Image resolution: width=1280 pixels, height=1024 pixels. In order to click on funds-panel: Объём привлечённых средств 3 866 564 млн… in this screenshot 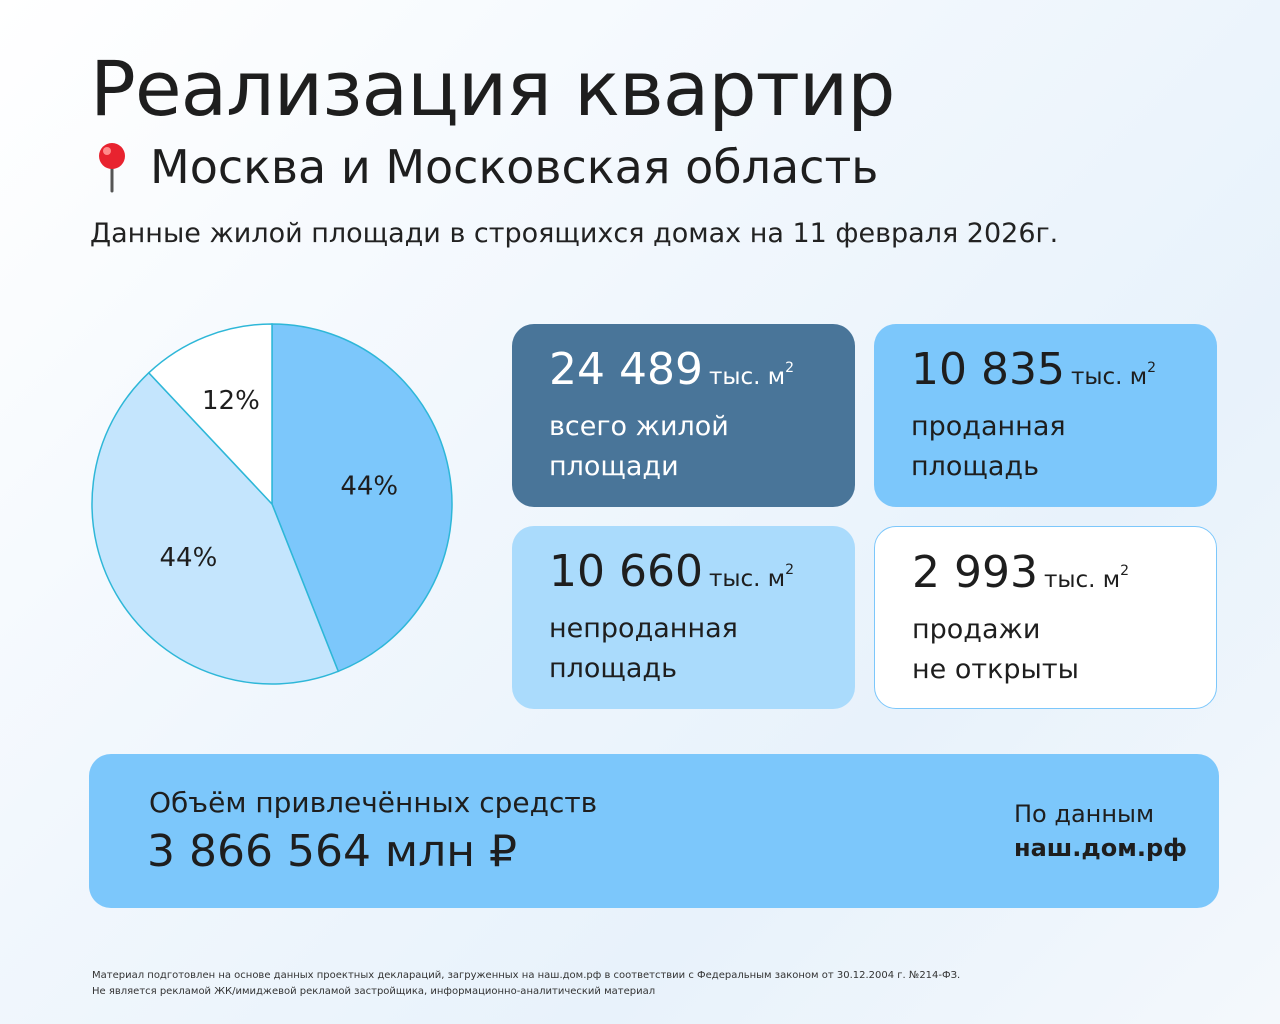, I will do `click(654, 831)`.